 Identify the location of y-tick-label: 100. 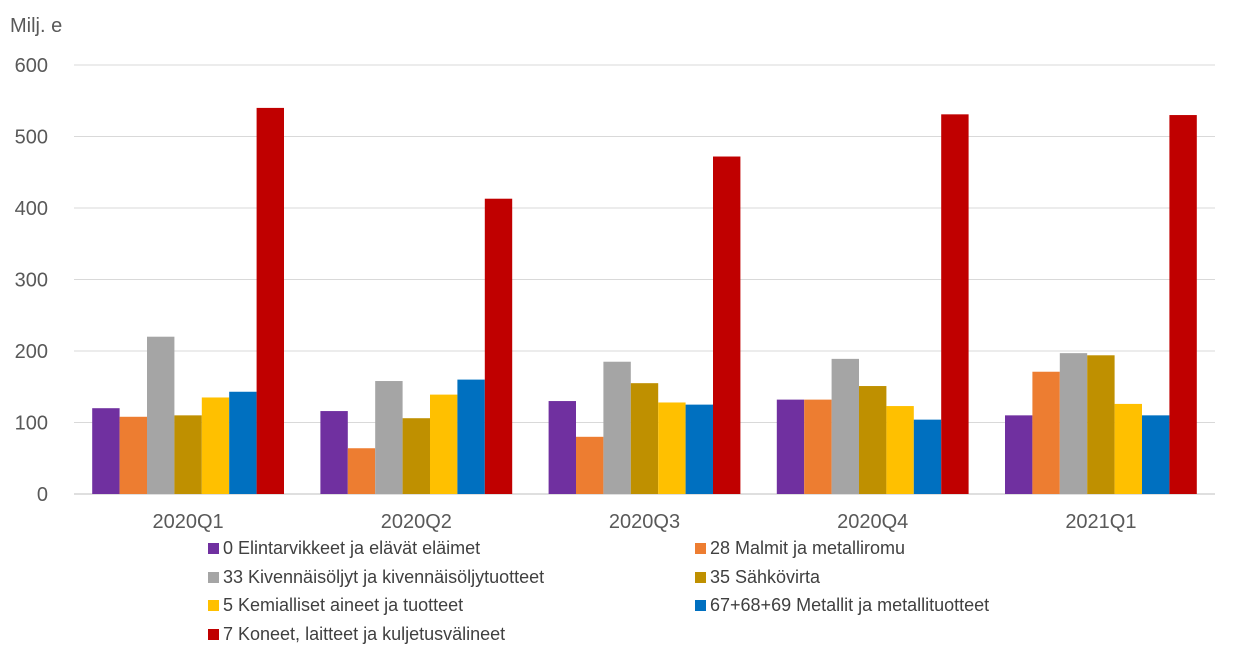
(31, 424).